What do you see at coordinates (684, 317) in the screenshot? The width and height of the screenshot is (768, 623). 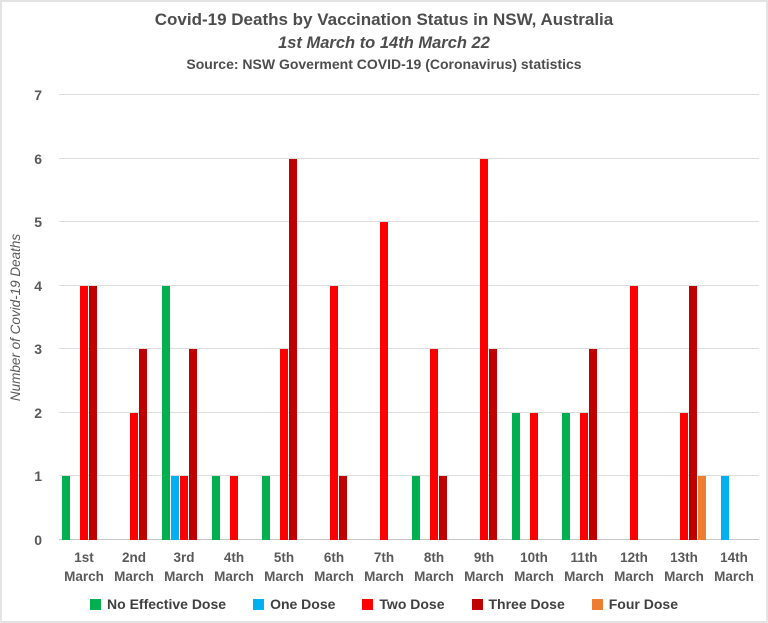 I see `bar-group-13th` at bounding box center [684, 317].